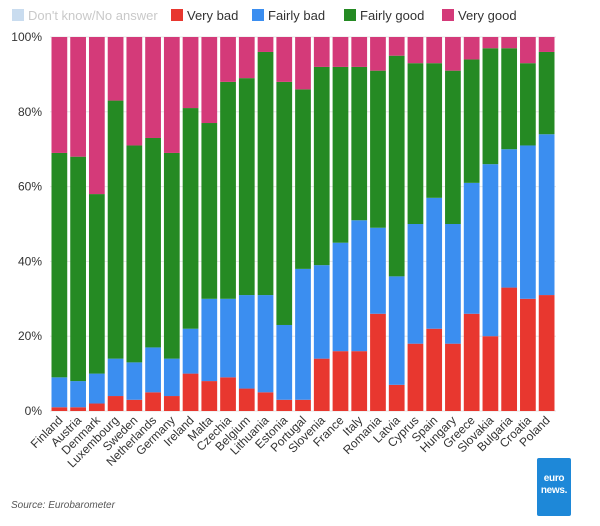  Describe the element at coordinates (85, 15) in the screenshot. I see `legend-item-dont-know: Don't know/No answer` at that location.